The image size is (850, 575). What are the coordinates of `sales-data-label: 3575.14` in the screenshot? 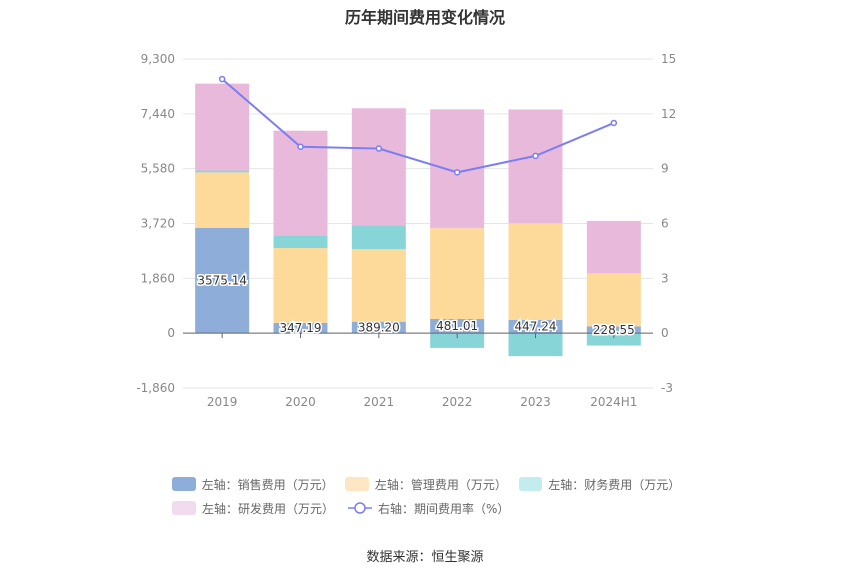 It's located at (222, 280).